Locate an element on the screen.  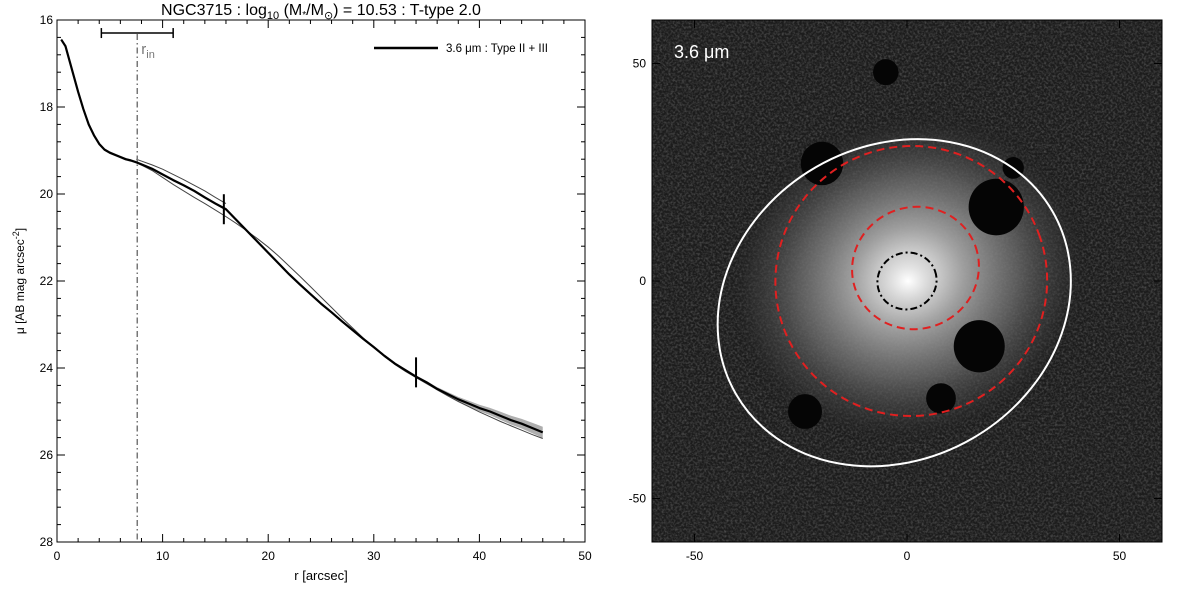
inner-ellipse is located at coordinates (907, 281).